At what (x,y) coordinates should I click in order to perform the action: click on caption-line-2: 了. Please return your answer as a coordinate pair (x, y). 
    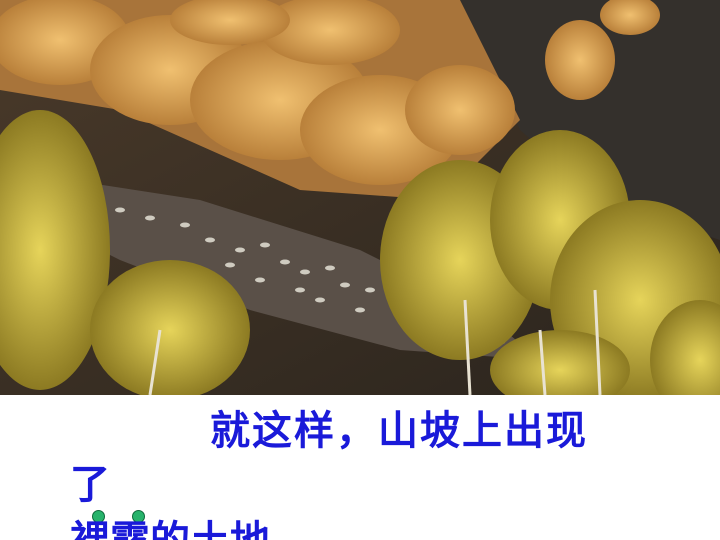
    Looking at the image, I should click on (90, 485).